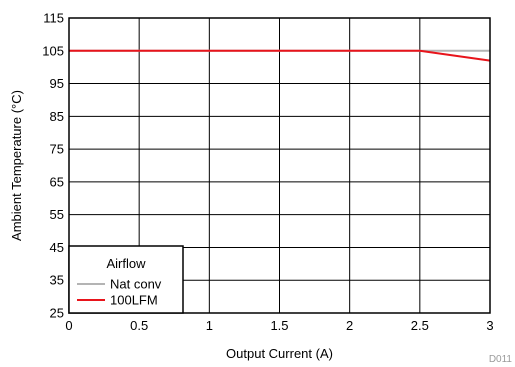  What do you see at coordinates (136, 284) in the screenshot?
I see `legend-label: Nat conv` at bounding box center [136, 284].